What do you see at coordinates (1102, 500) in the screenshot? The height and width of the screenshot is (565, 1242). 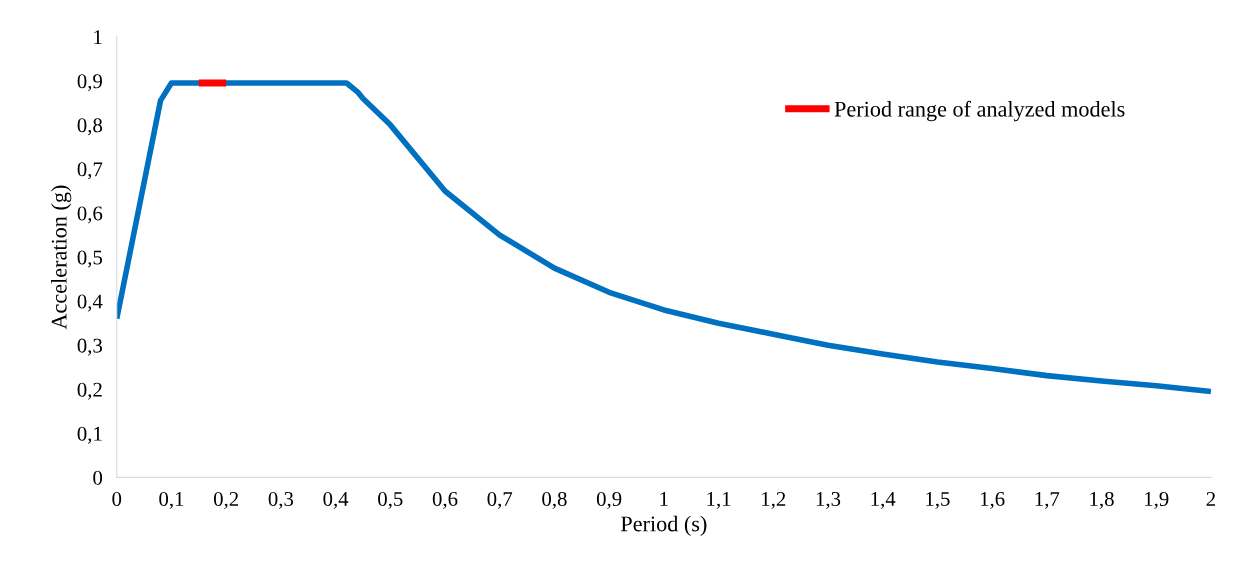 I see `x-tick-label: 1,8` at bounding box center [1102, 500].